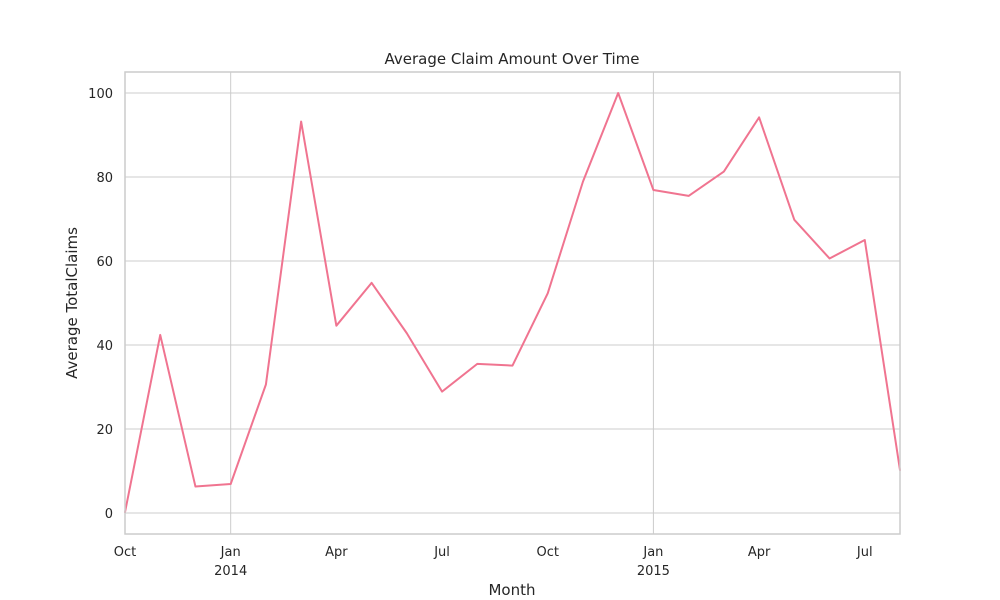 The width and height of the screenshot is (1000, 600). I want to click on x-tick-labels: Oct Jan 2014 Apr Jul Oct Jan 2015 Apr Jul, so click(493, 562).